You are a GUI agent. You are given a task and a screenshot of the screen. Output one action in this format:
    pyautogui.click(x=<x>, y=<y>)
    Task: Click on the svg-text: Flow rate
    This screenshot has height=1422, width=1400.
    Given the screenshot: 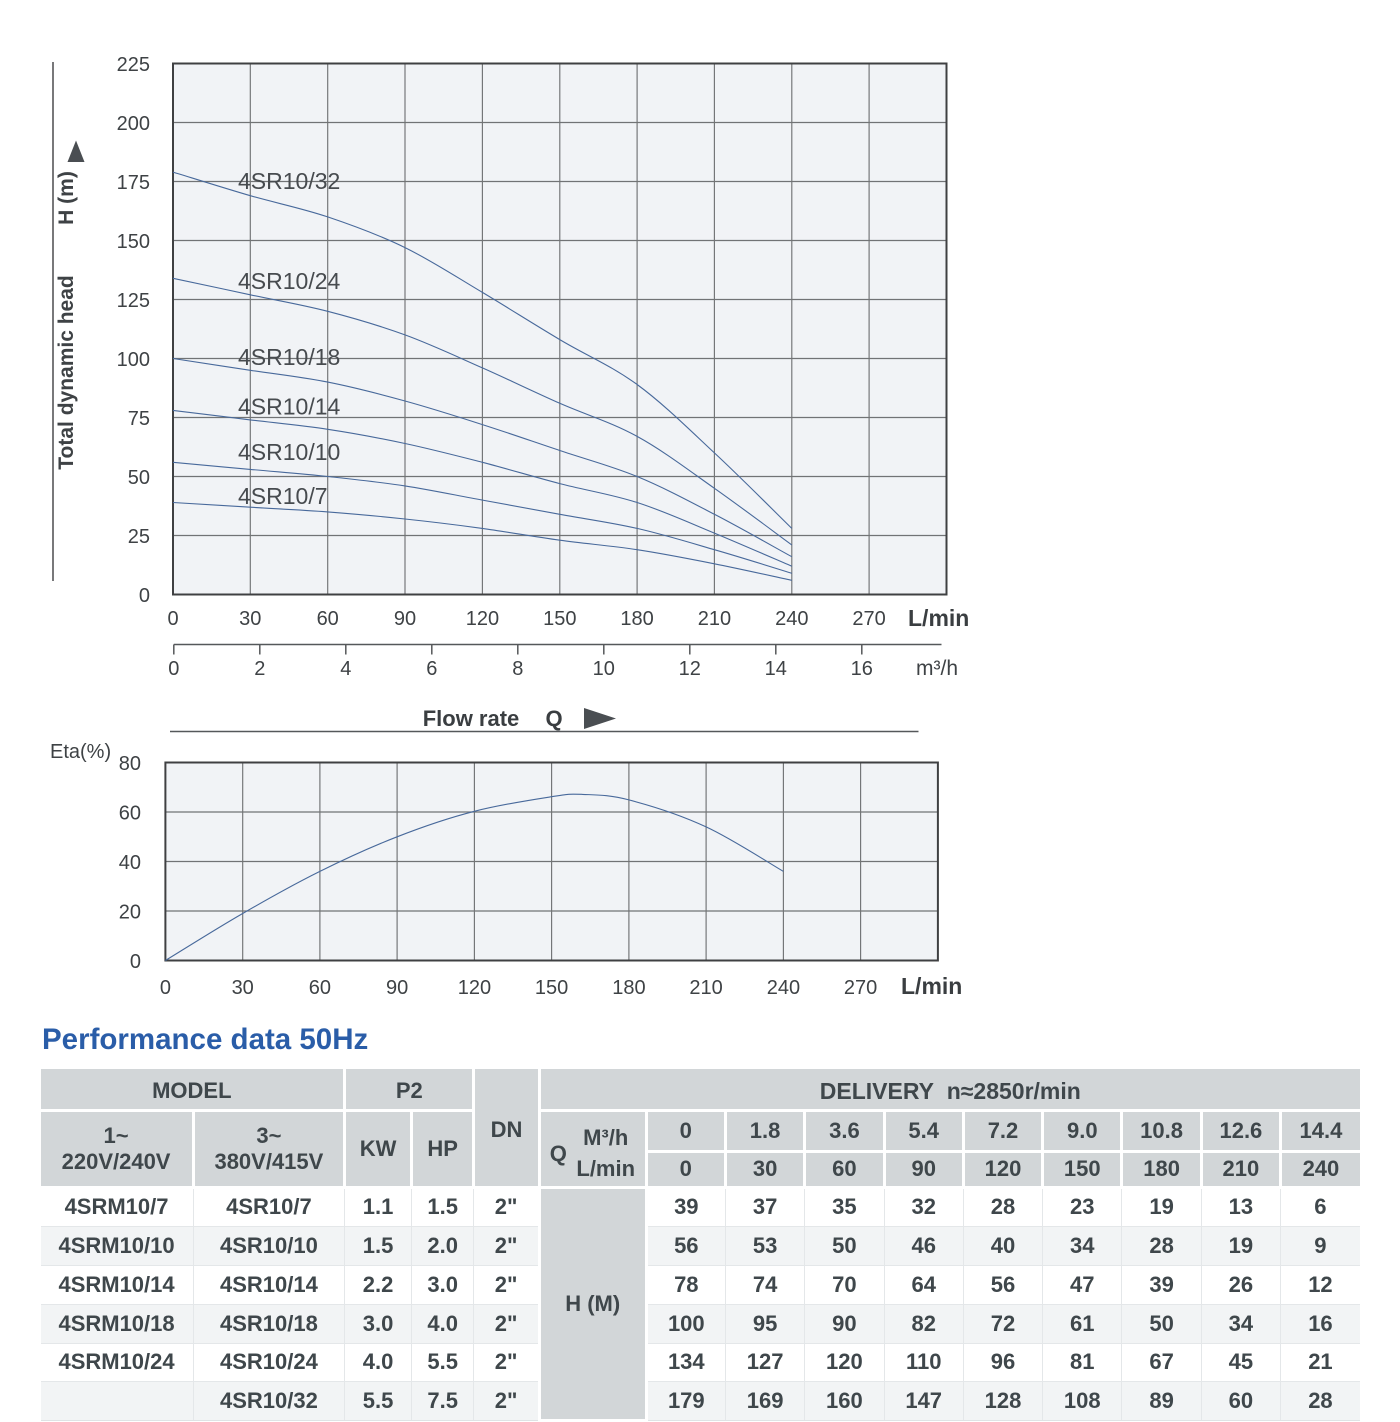 What is the action you would take?
    pyautogui.click(x=471, y=718)
    